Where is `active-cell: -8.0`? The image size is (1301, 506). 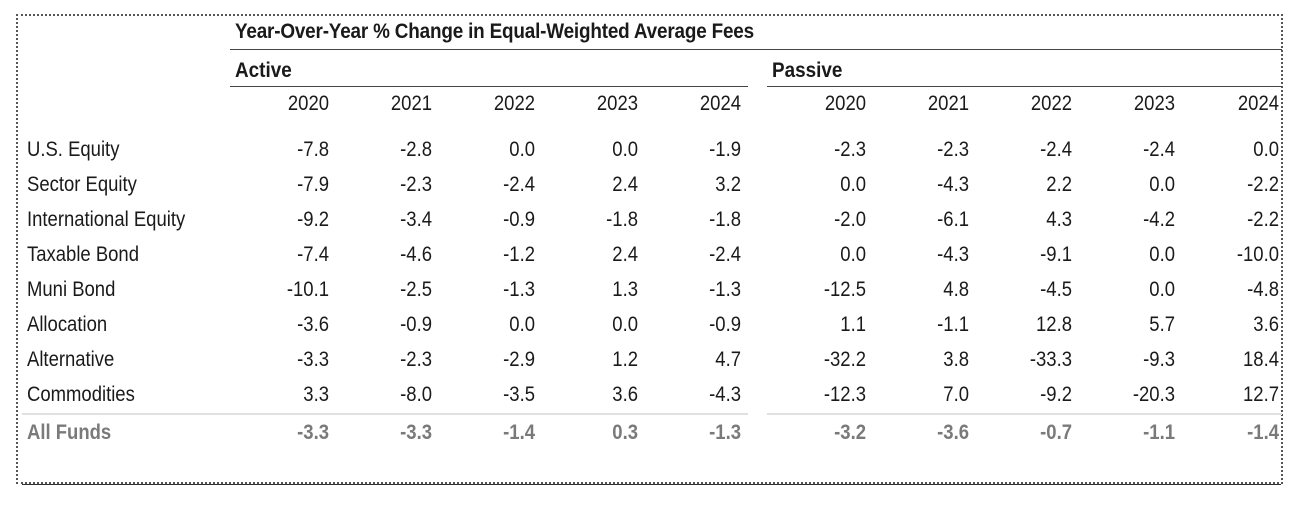 active-cell: -8.0 is located at coordinates (416, 394).